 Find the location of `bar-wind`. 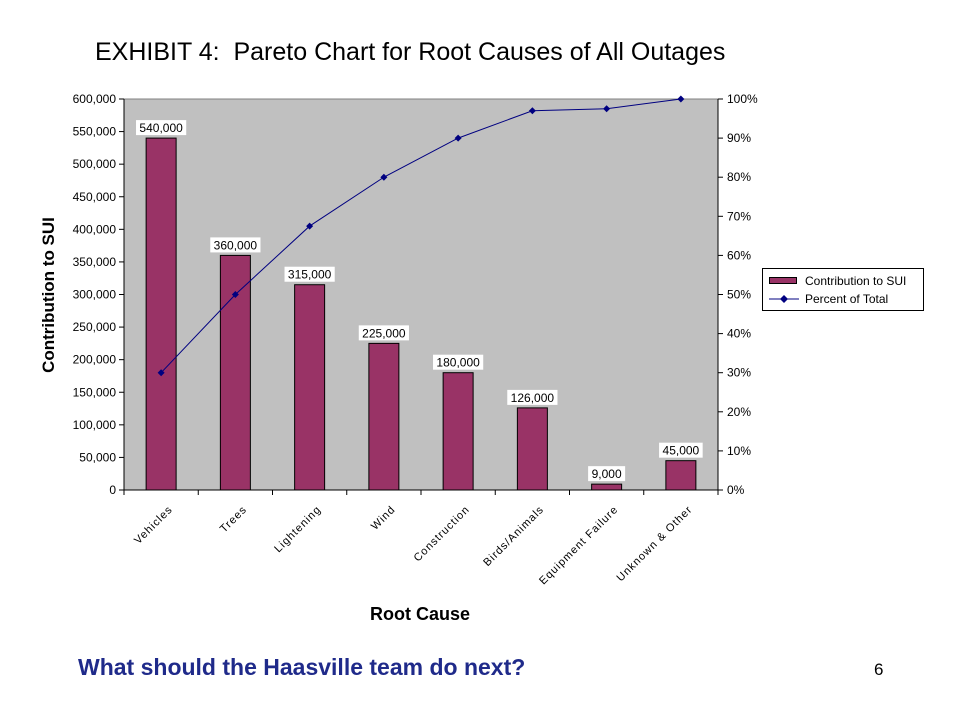

bar-wind is located at coordinates (384, 416).